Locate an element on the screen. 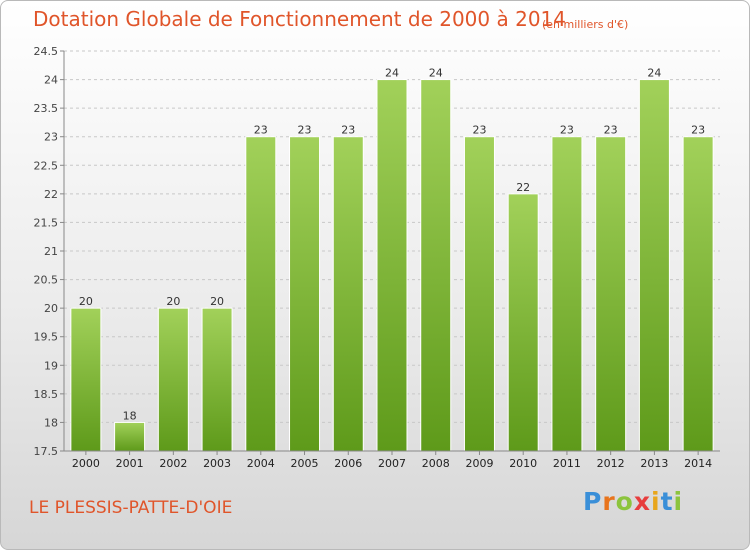 The height and width of the screenshot is (550, 750). x-tick-label-2001: 2001 is located at coordinates (130, 463).